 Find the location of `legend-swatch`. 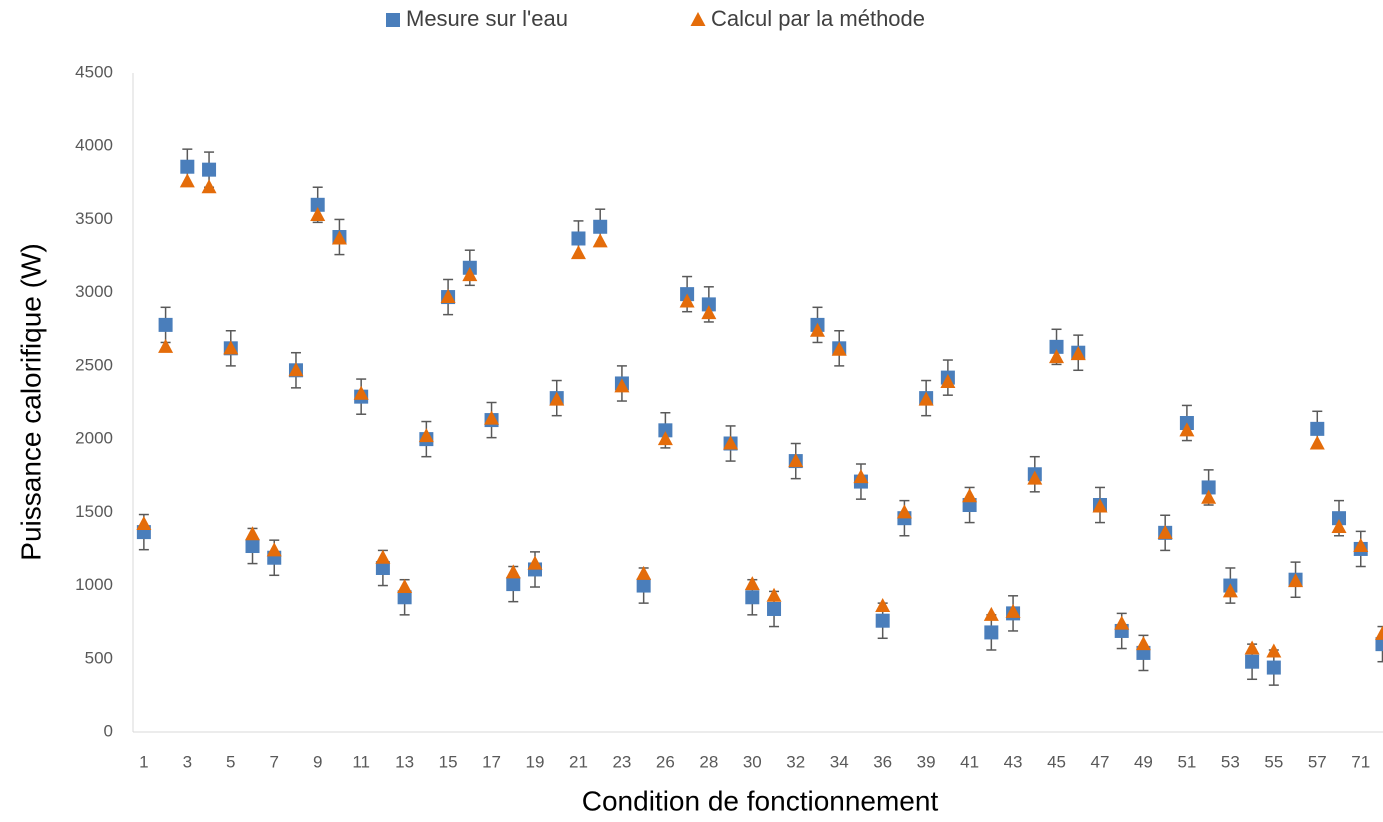

legend-swatch is located at coordinates (393, 20).